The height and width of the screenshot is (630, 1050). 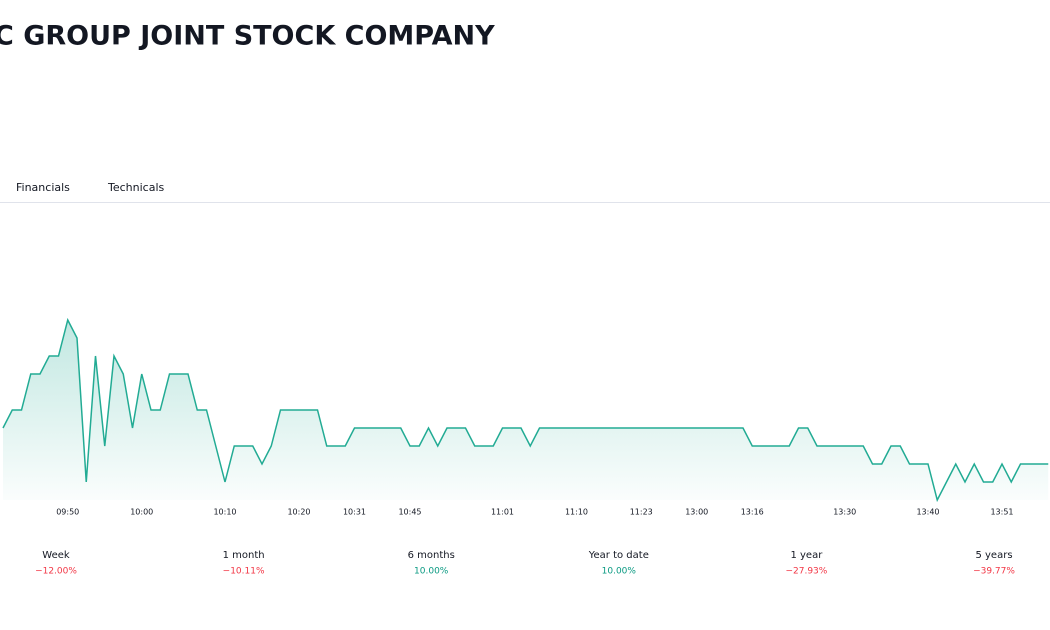 What do you see at coordinates (67, 512) in the screenshot?
I see `x-tick-label: 09:50` at bounding box center [67, 512].